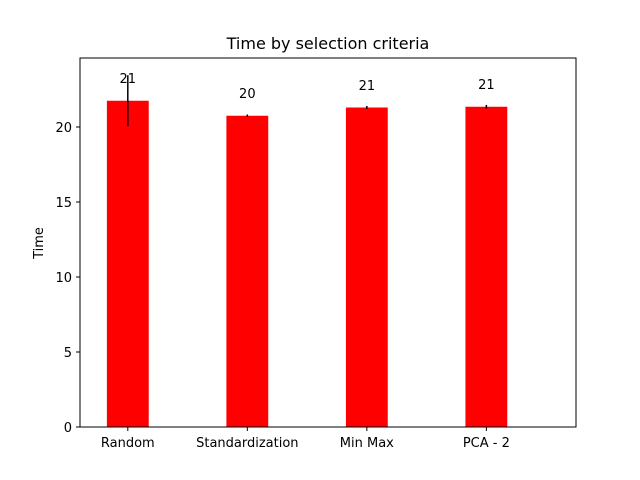 The width and height of the screenshot is (640, 480). I want to click on x-ticks-group: Random Standardization Min Max PCA - 2, so click(305, 439).